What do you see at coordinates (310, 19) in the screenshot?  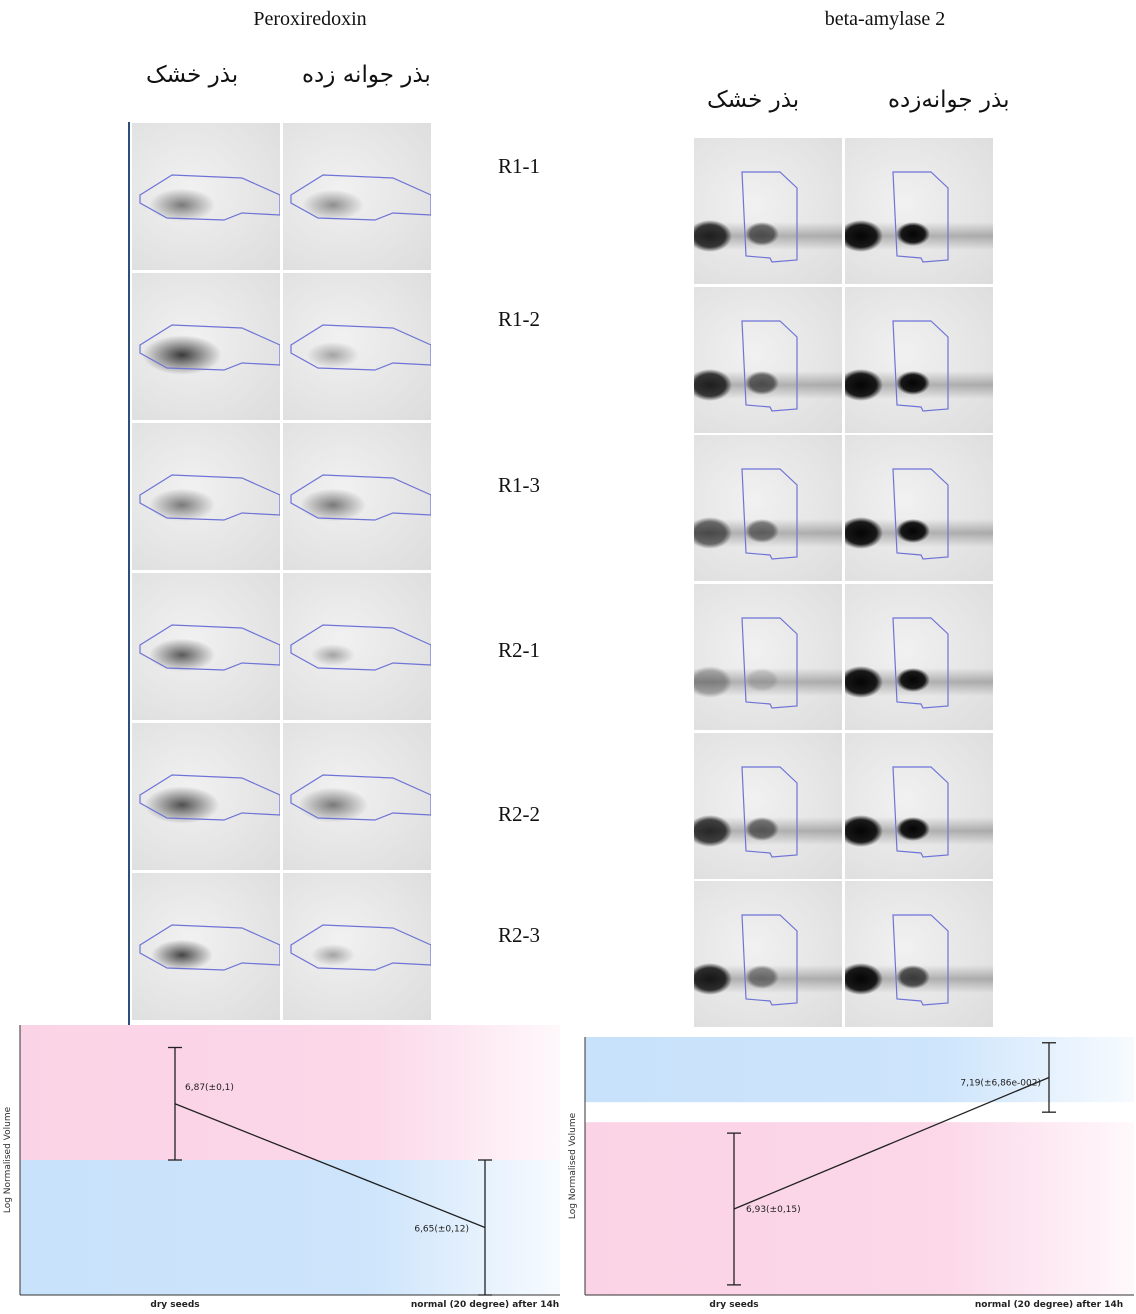 I see `left-panel-title: Peroxiredoxin` at bounding box center [310, 19].